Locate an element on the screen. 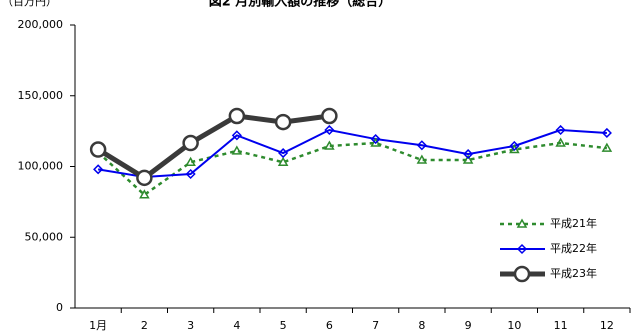 This screenshot has height=336, width=635. x-tick-label: 9 is located at coordinates (468, 325).